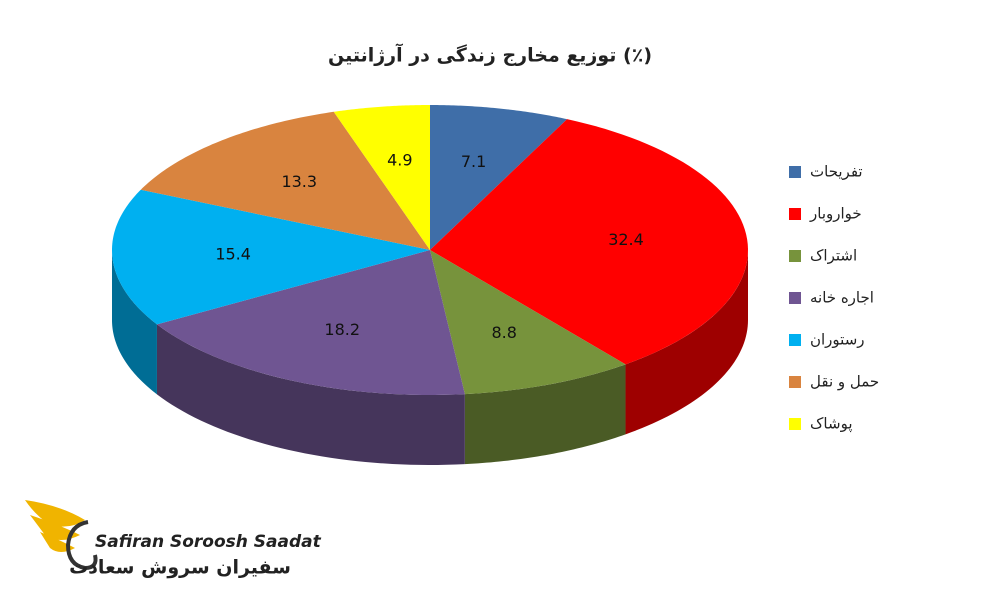  I want to click on logo-name: Safiran Soroosh Saadat, so click(208, 542).